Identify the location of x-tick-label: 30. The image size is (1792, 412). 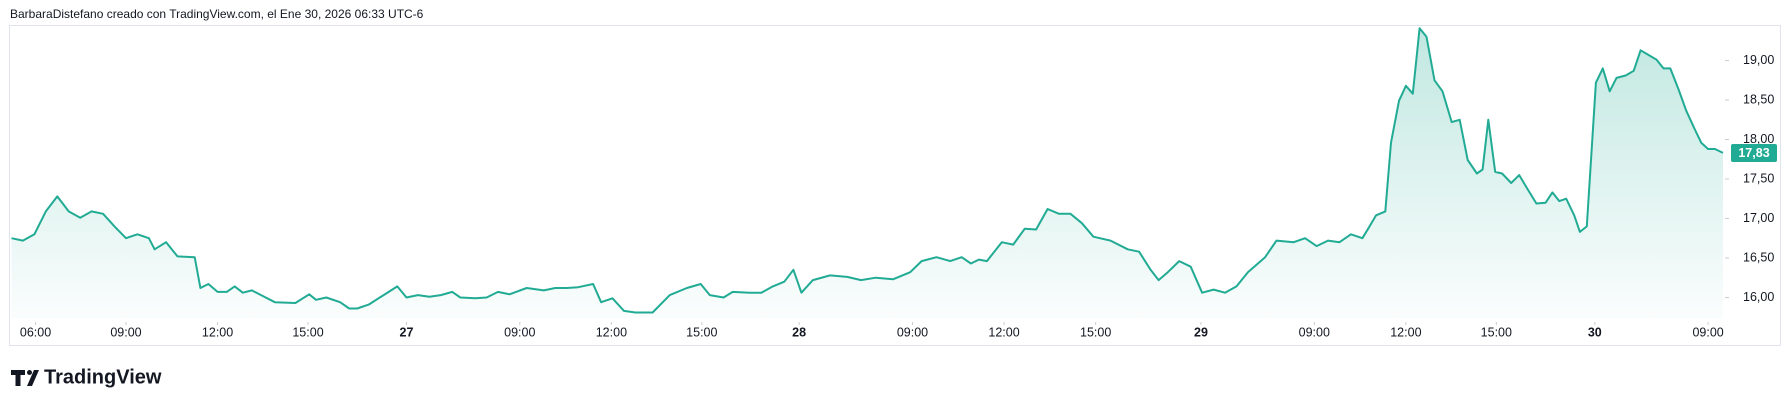
(1595, 332).